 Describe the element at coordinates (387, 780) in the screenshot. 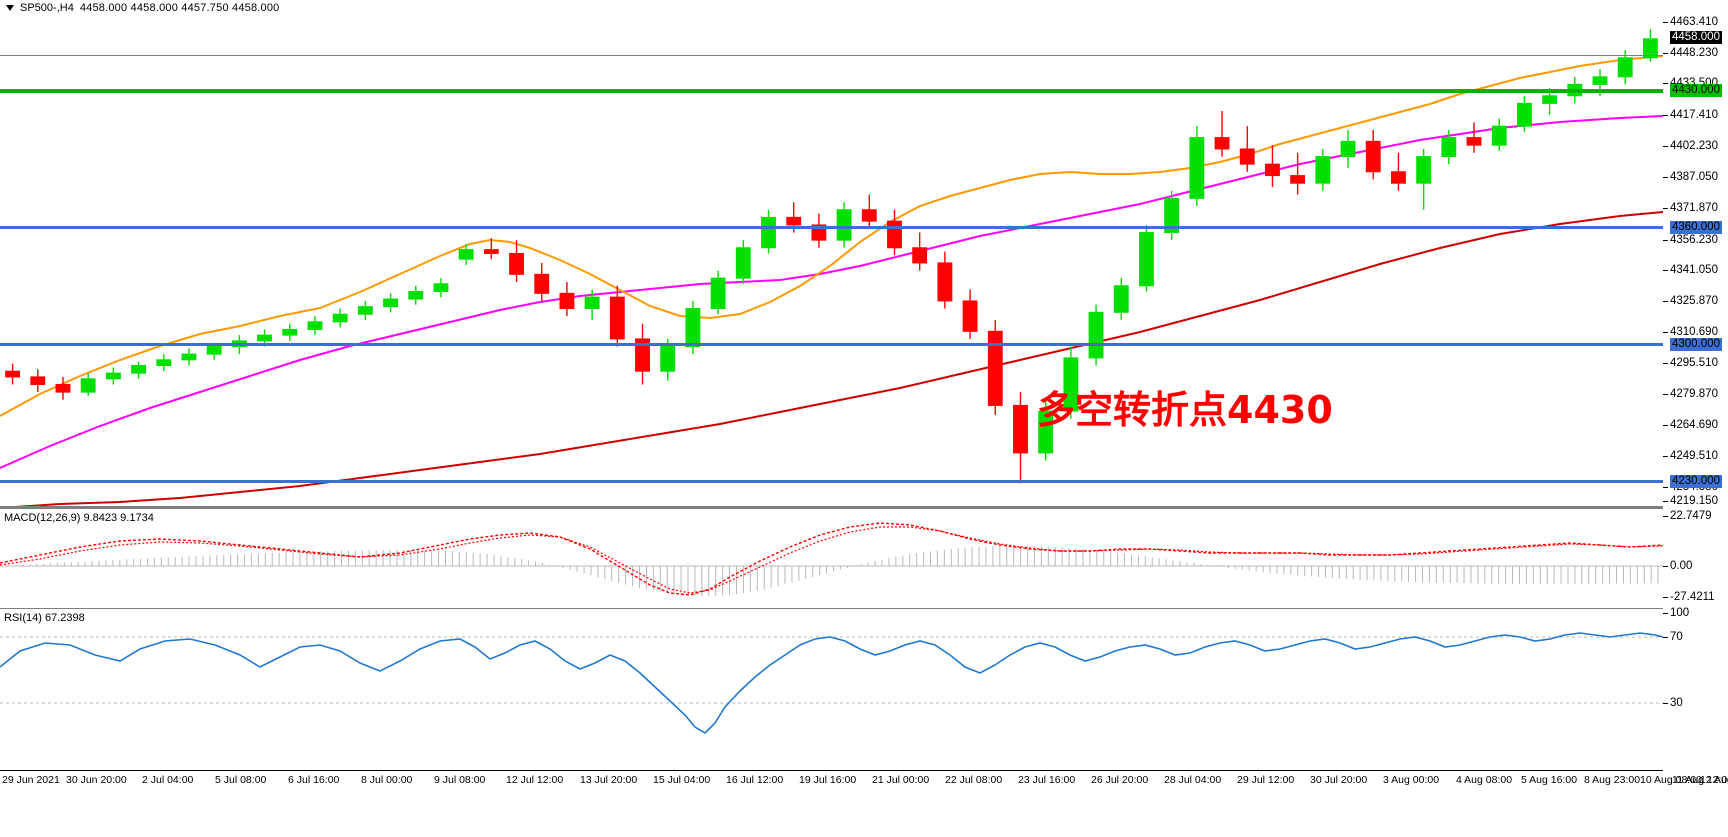

I see `time-axis-label: 8 Jul 00:00` at that location.